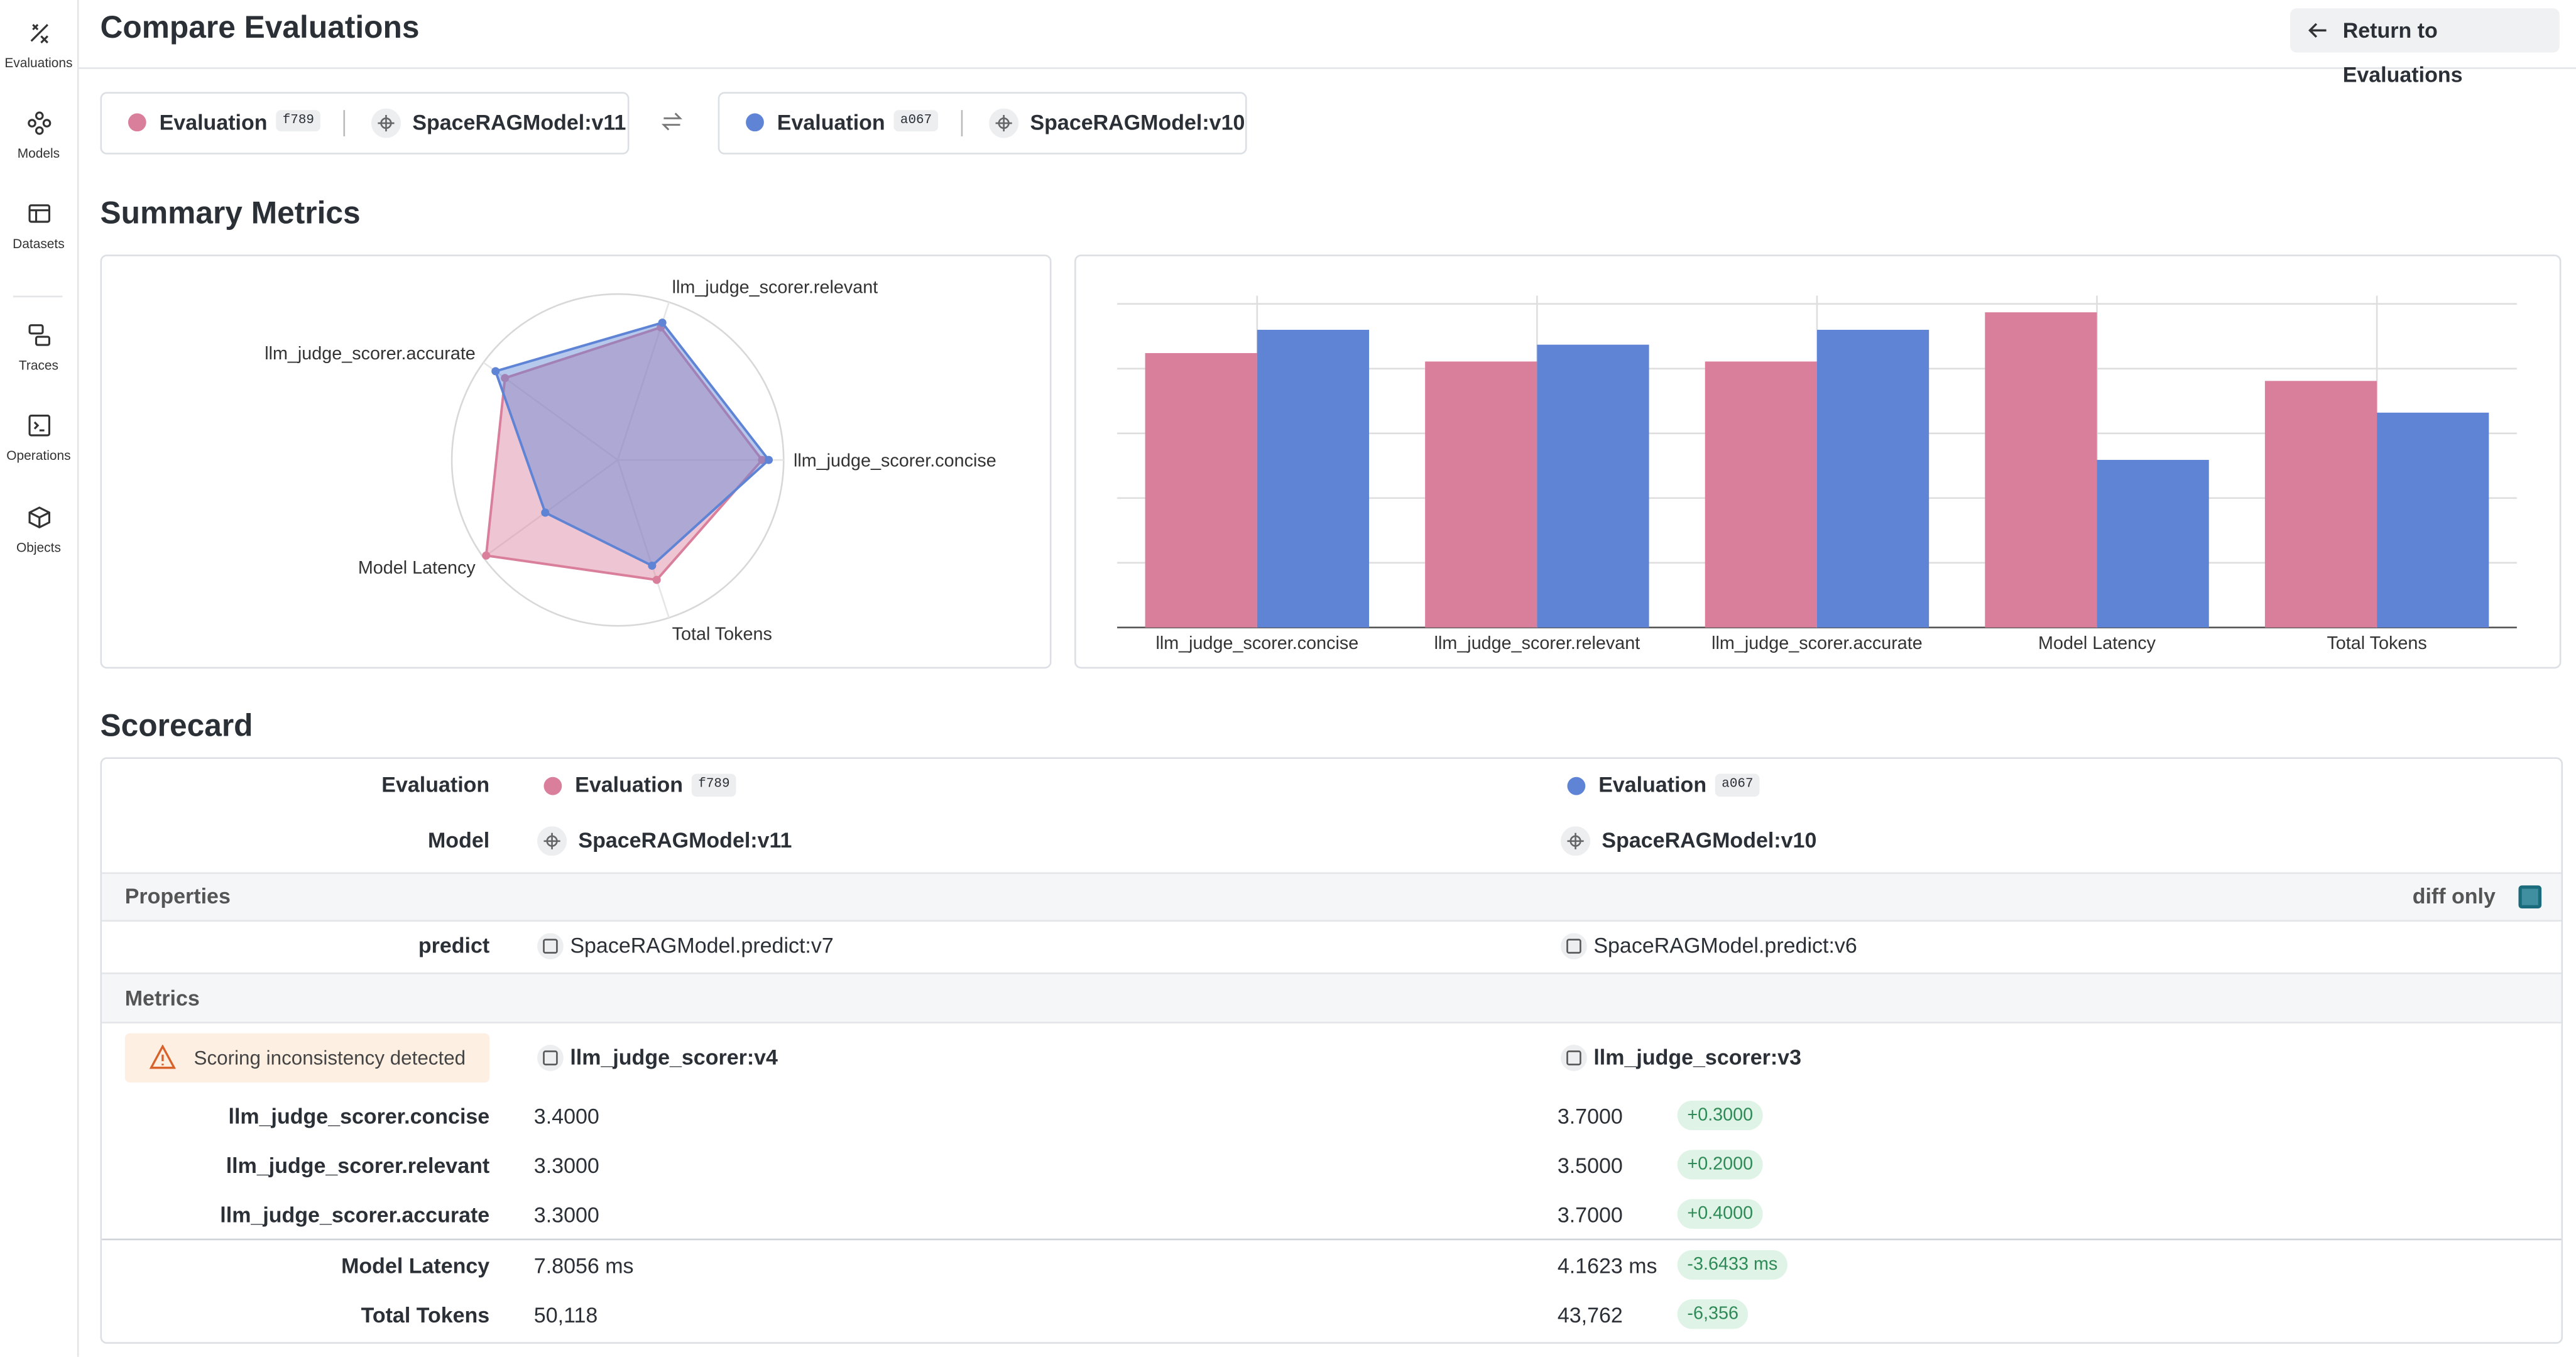  Describe the element at coordinates (1607, 1266) in the screenshot. I see `metric-value: 4.1623 ms` at that location.